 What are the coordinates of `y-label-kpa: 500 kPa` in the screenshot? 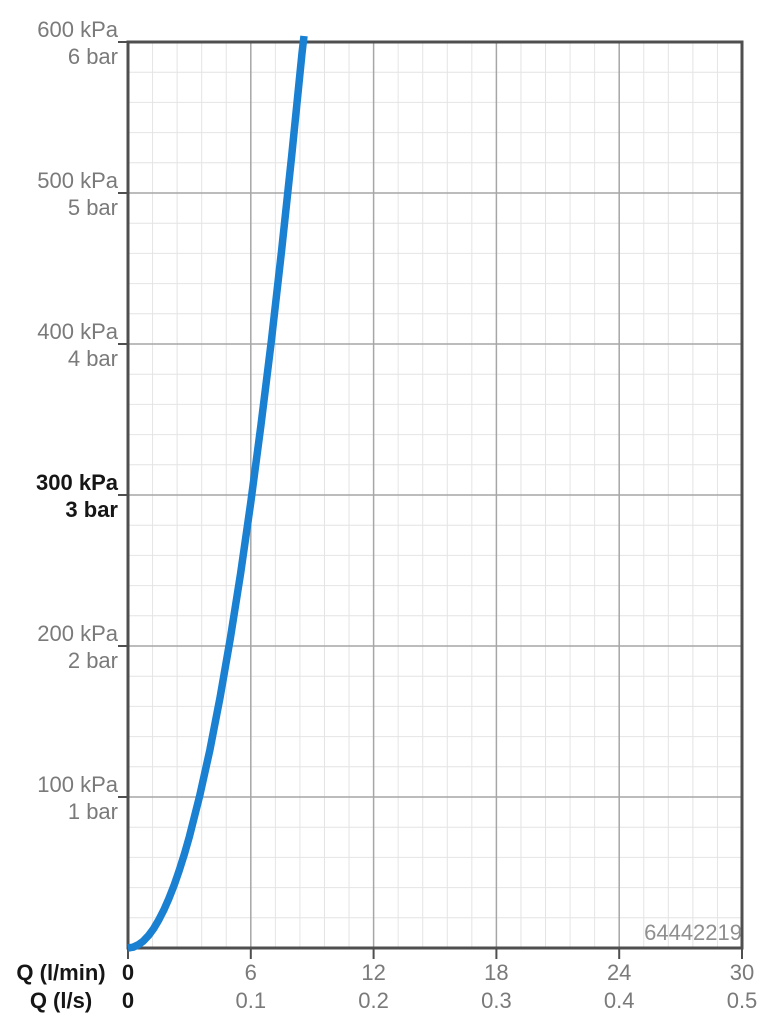 It's located at (77, 180).